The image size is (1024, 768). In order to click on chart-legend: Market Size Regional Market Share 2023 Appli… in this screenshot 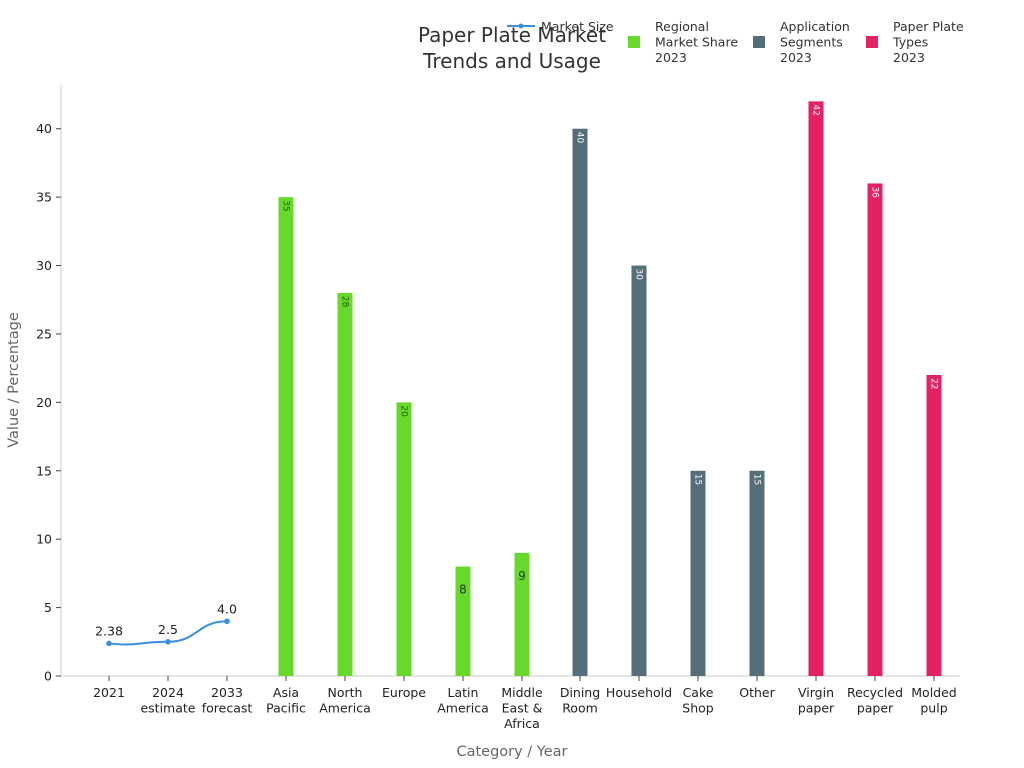, I will do `click(735, 42)`.